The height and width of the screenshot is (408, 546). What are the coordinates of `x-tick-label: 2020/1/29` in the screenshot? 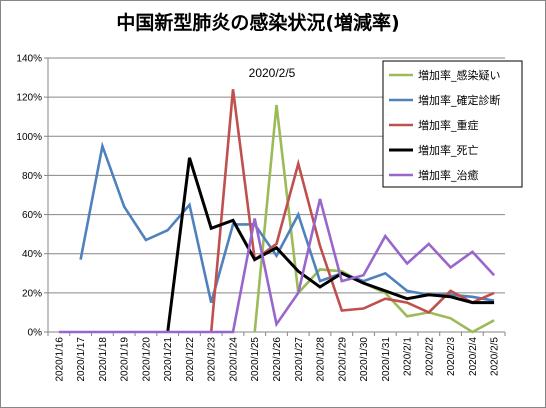 It's located at (342, 359).